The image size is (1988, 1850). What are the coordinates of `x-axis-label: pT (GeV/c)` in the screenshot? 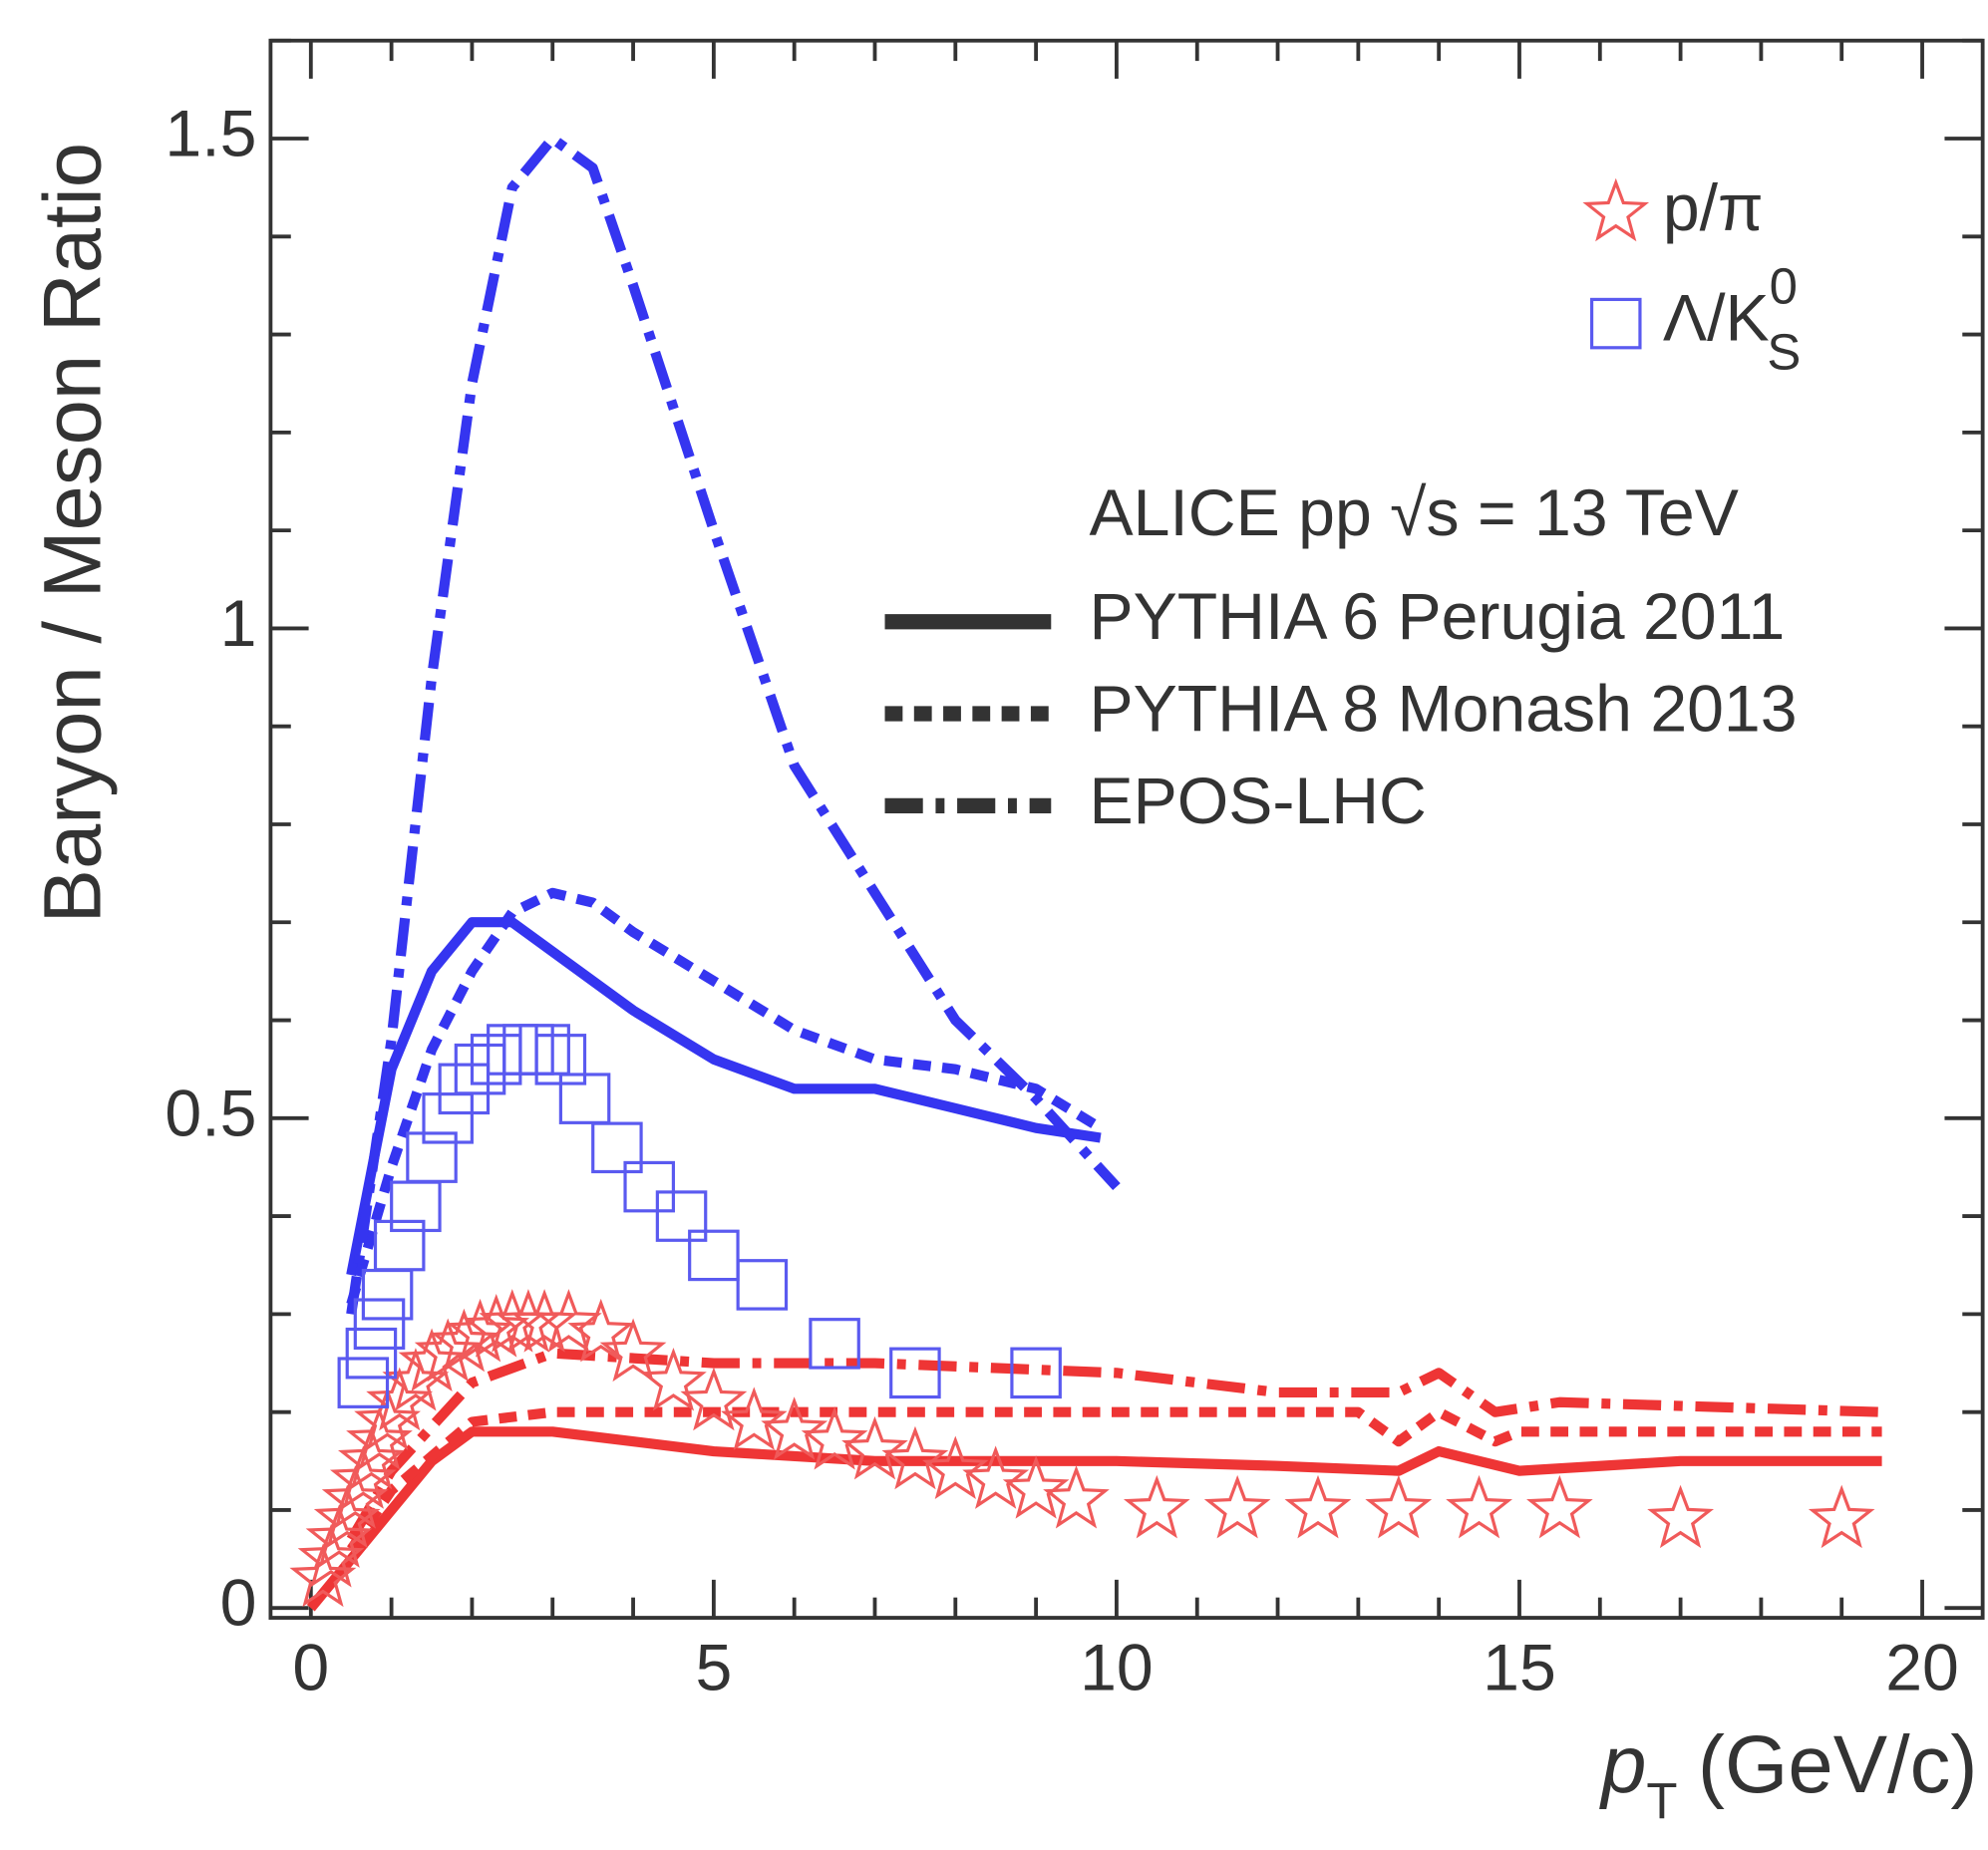 It's located at (1787, 1774).